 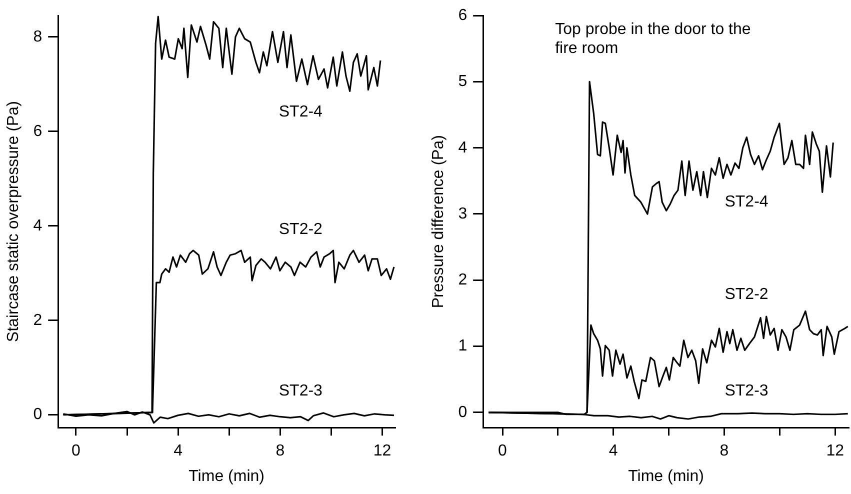 What do you see at coordinates (463, 346) in the screenshot?
I see `y-tick-label: 1` at bounding box center [463, 346].